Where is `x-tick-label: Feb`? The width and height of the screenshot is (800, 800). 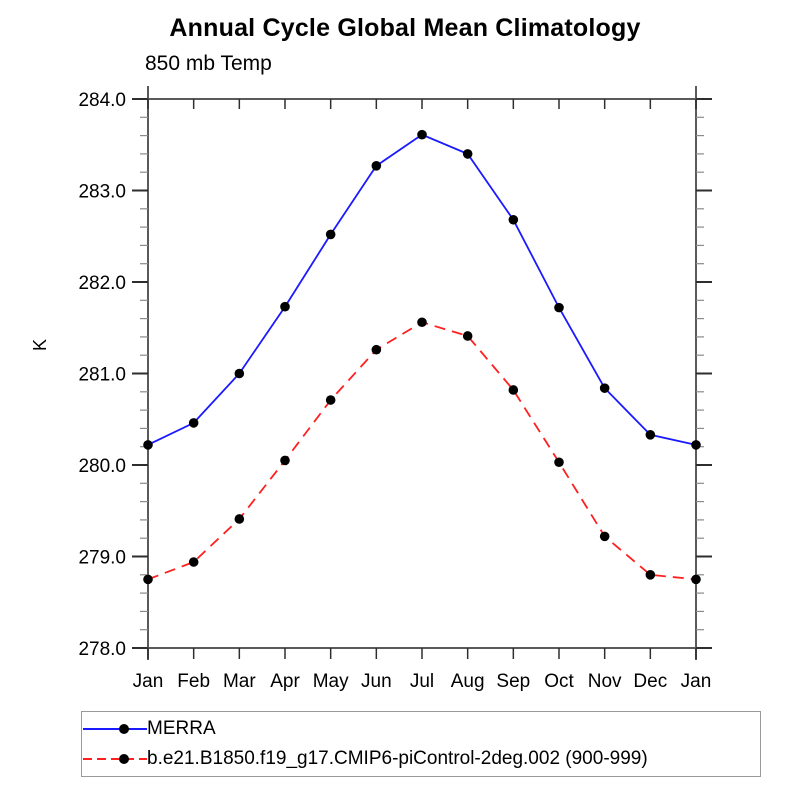
x-tick-label: Feb is located at coordinates (193, 681).